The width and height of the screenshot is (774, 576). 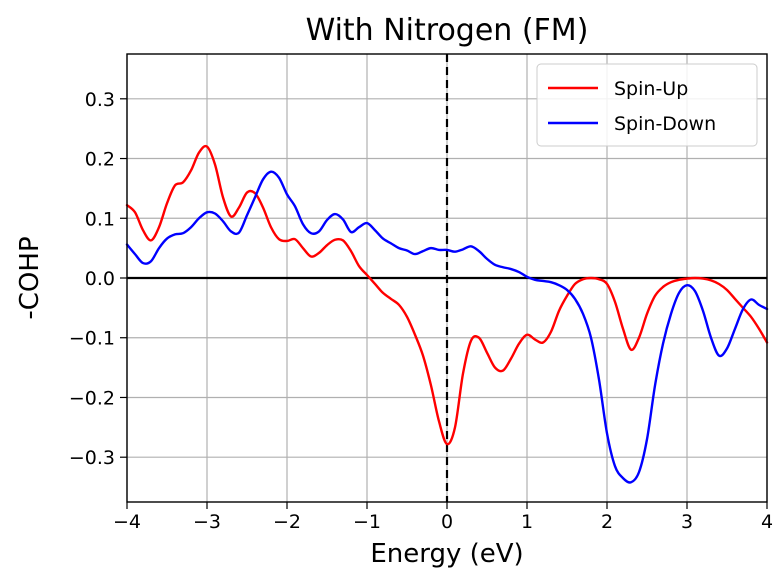 What do you see at coordinates (100, 100) in the screenshot?
I see `y-tick-label: 0.3` at bounding box center [100, 100].